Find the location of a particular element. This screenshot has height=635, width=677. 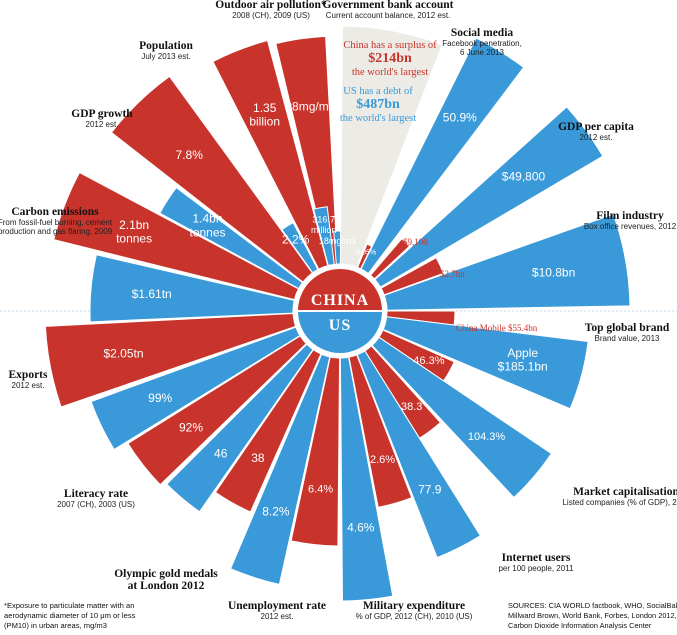

air-title: Outdoor air pollution* is located at coordinates (271, 5).